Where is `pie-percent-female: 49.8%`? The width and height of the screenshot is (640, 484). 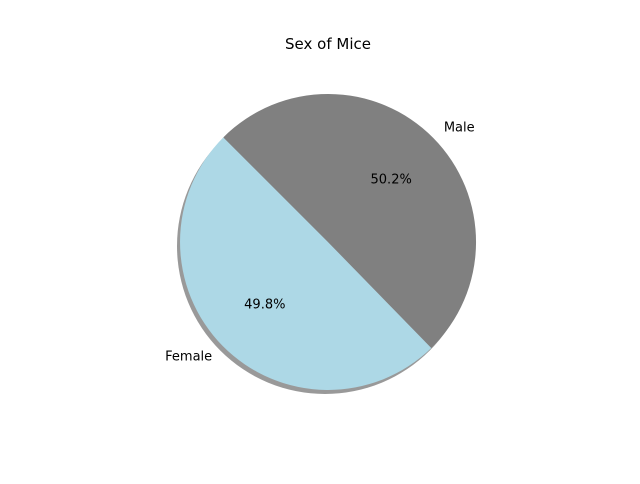 pie-percent-female: 49.8% is located at coordinates (264, 304).